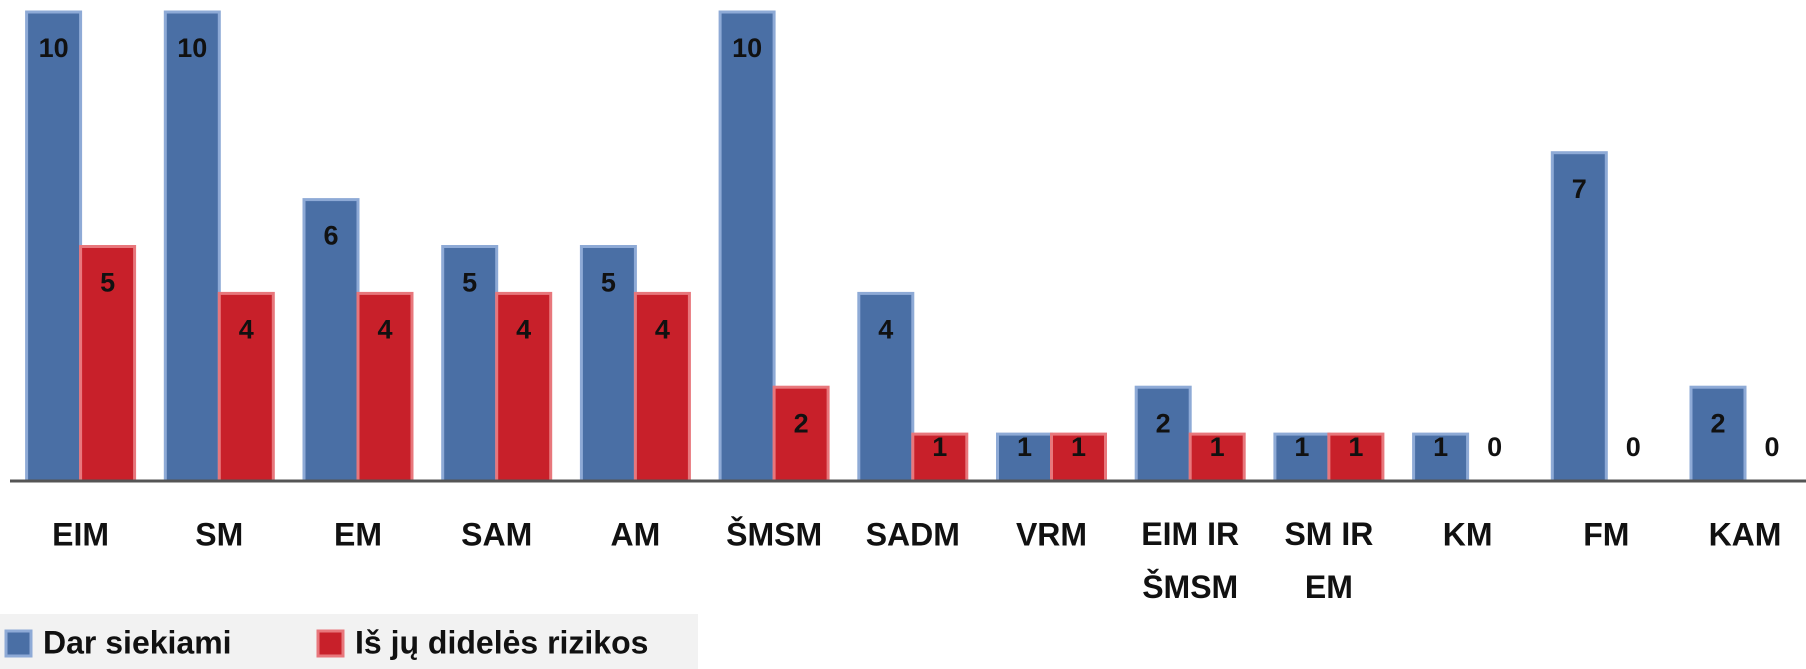  I want to click on data-label: 7, so click(1579, 189).